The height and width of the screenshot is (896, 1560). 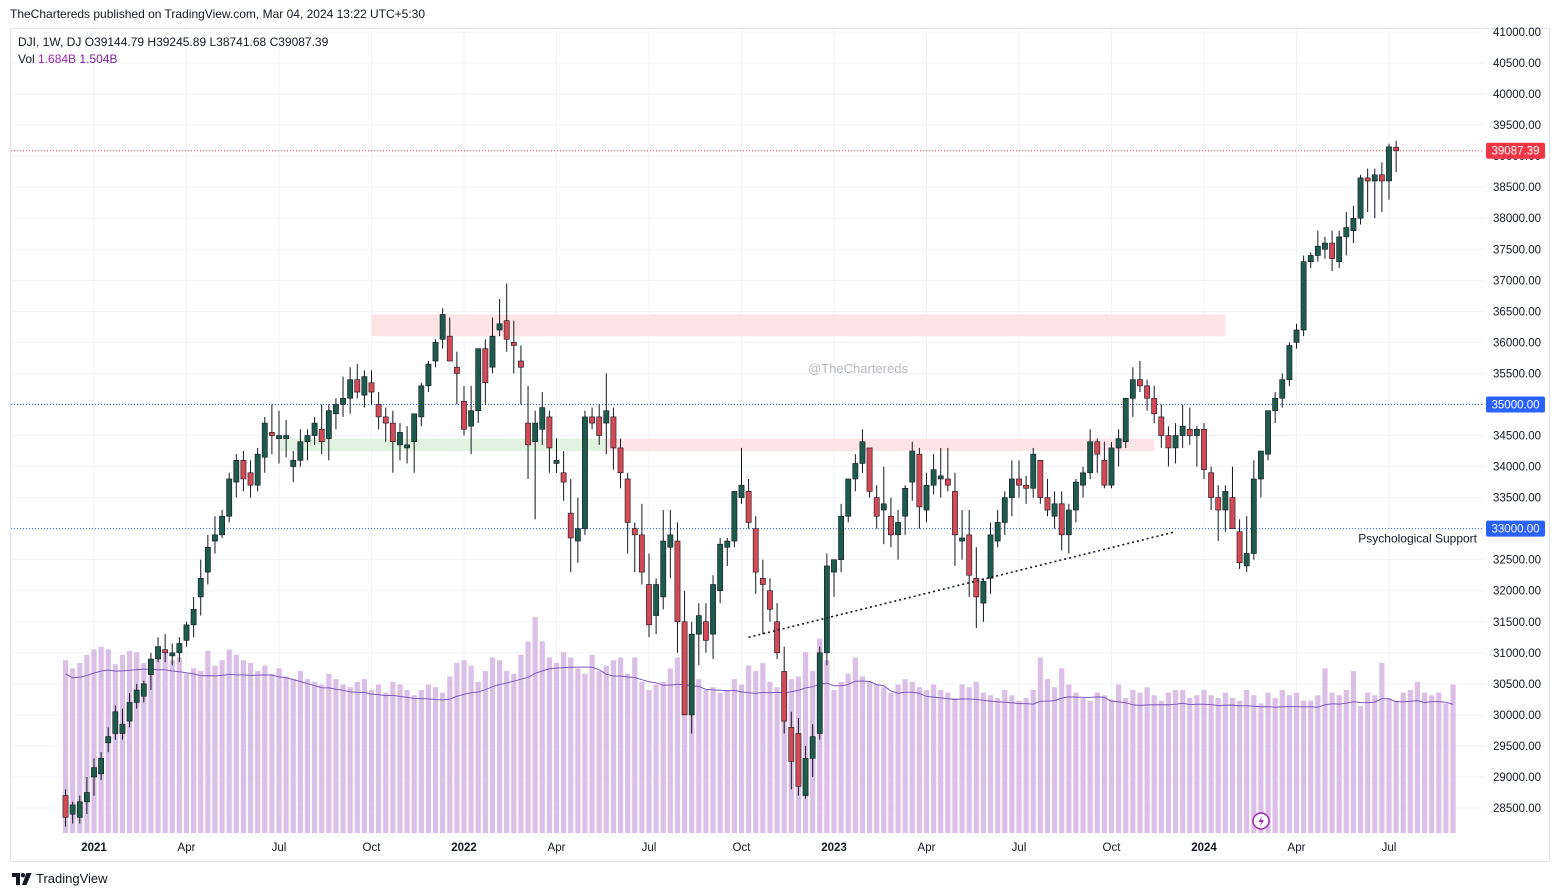 What do you see at coordinates (50, 42) in the screenshot?
I see `symbol-label: DJI, 1W, DJ` at bounding box center [50, 42].